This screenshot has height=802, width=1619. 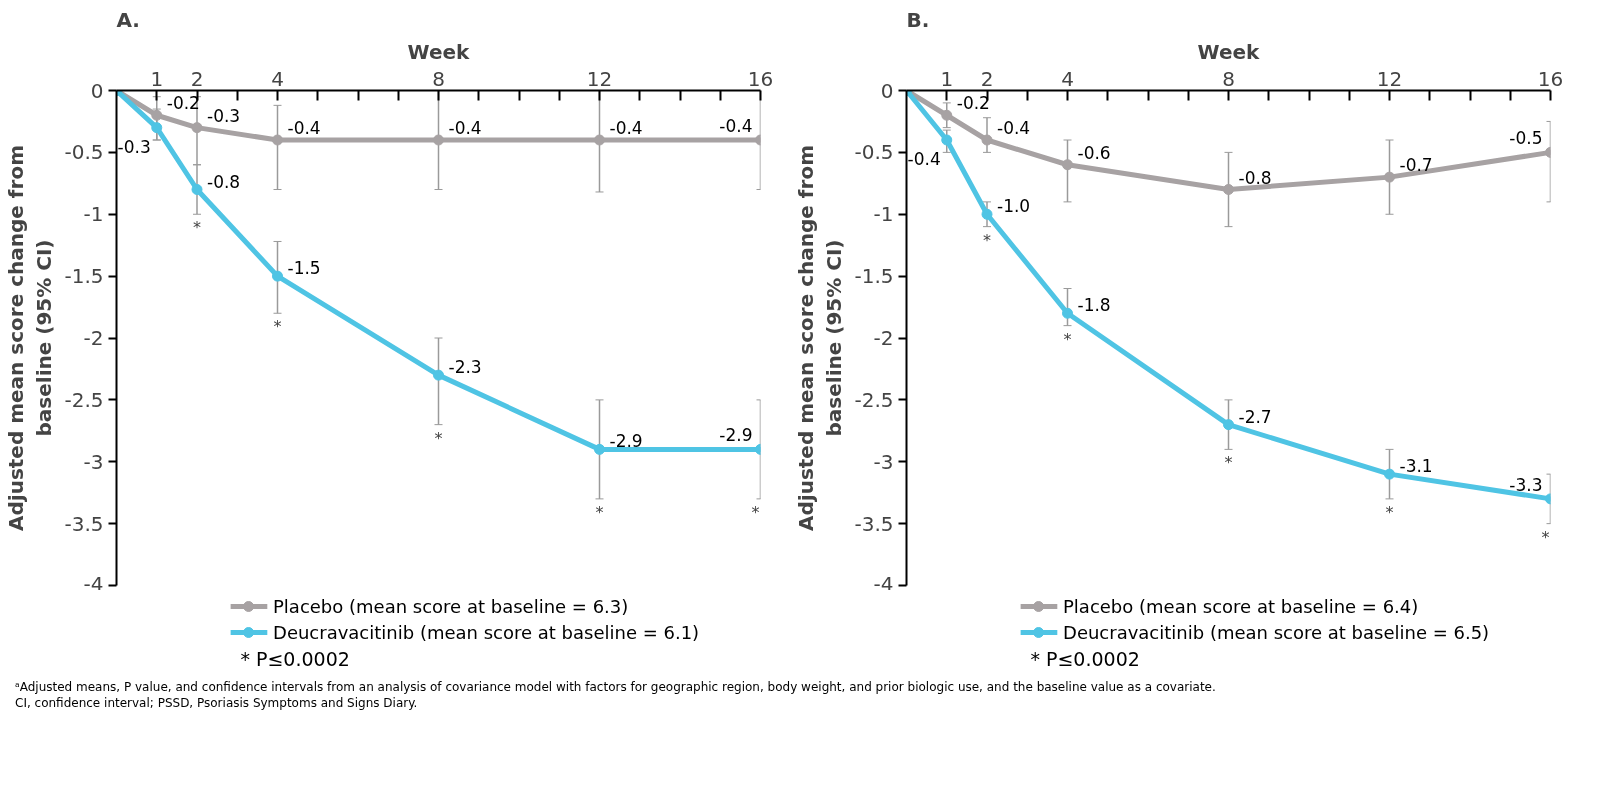 What do you see at coordinates (615, 687) in the screenshot?
I see `text: ᵃAdjusted means, P value, and confidence intervals from an analysis of covariance model with factors for geographic region, body weight, and prior biologic use, and the baseline value as a covariate.` at bounding box center [615, 687].